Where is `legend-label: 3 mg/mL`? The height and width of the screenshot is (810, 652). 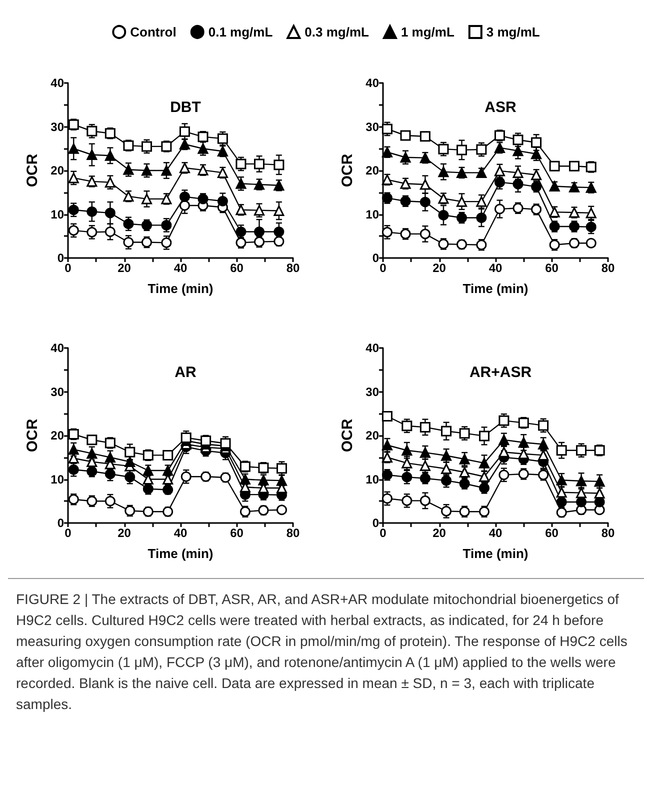 legend-label: 3 mg/mL is located at coordinates (513, 32).